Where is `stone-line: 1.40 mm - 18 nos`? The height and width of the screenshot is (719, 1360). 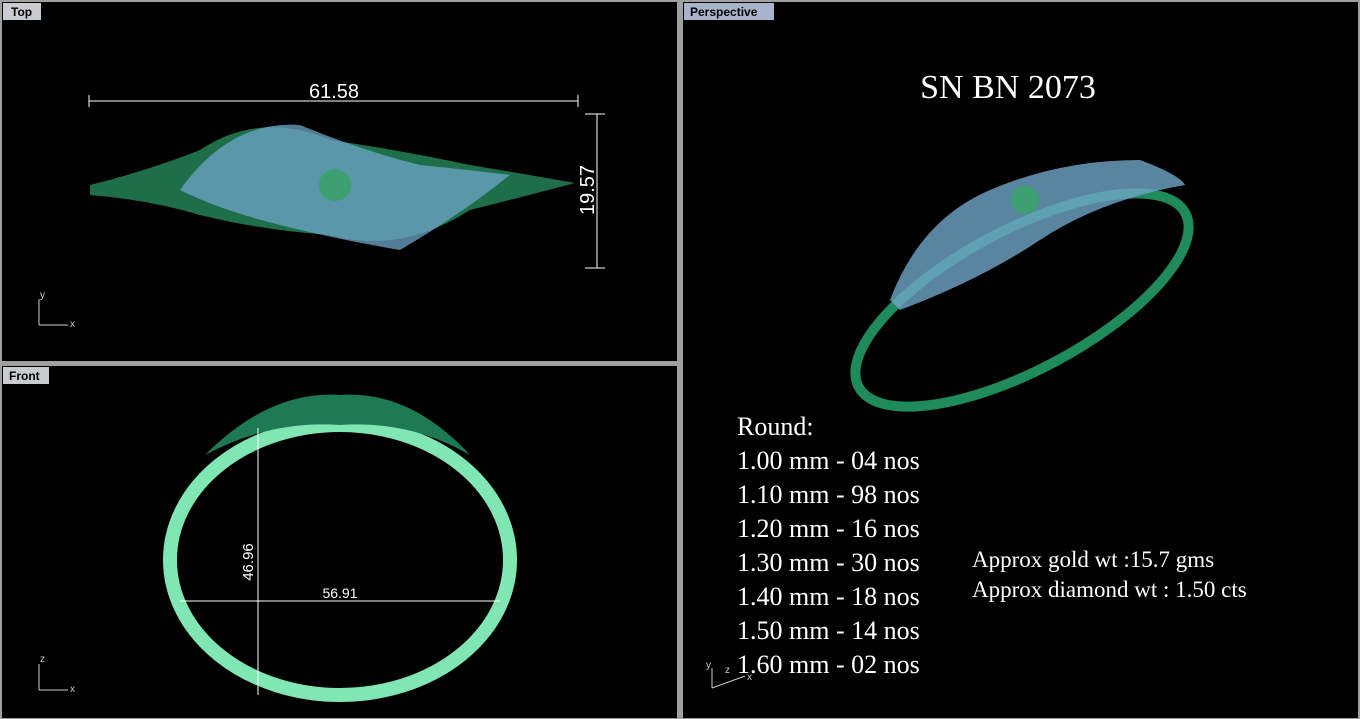
stone-line: 1.40 mm - 18 nos is located at coordinates (828, 596).